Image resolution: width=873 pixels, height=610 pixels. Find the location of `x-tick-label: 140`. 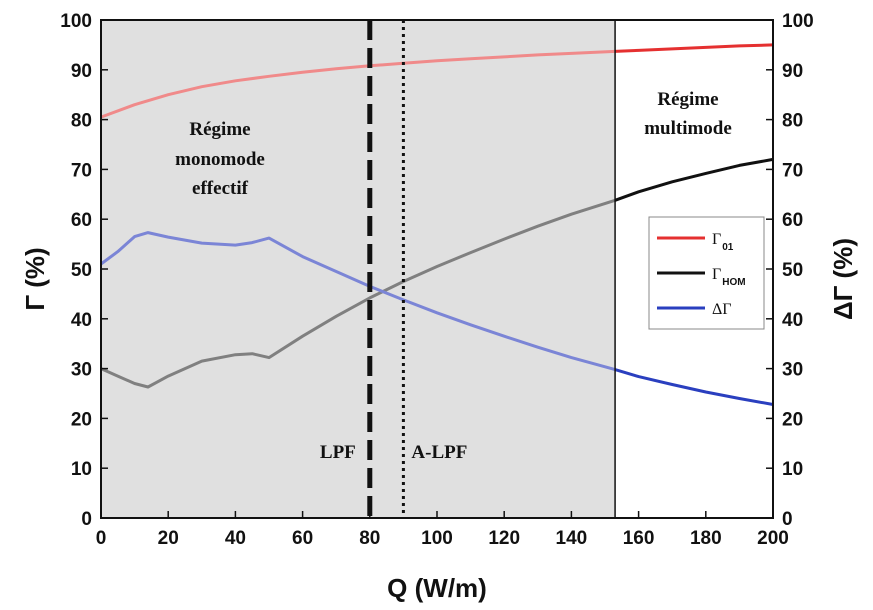

x-tick-label: 140 is located at coordinates (572, 538).